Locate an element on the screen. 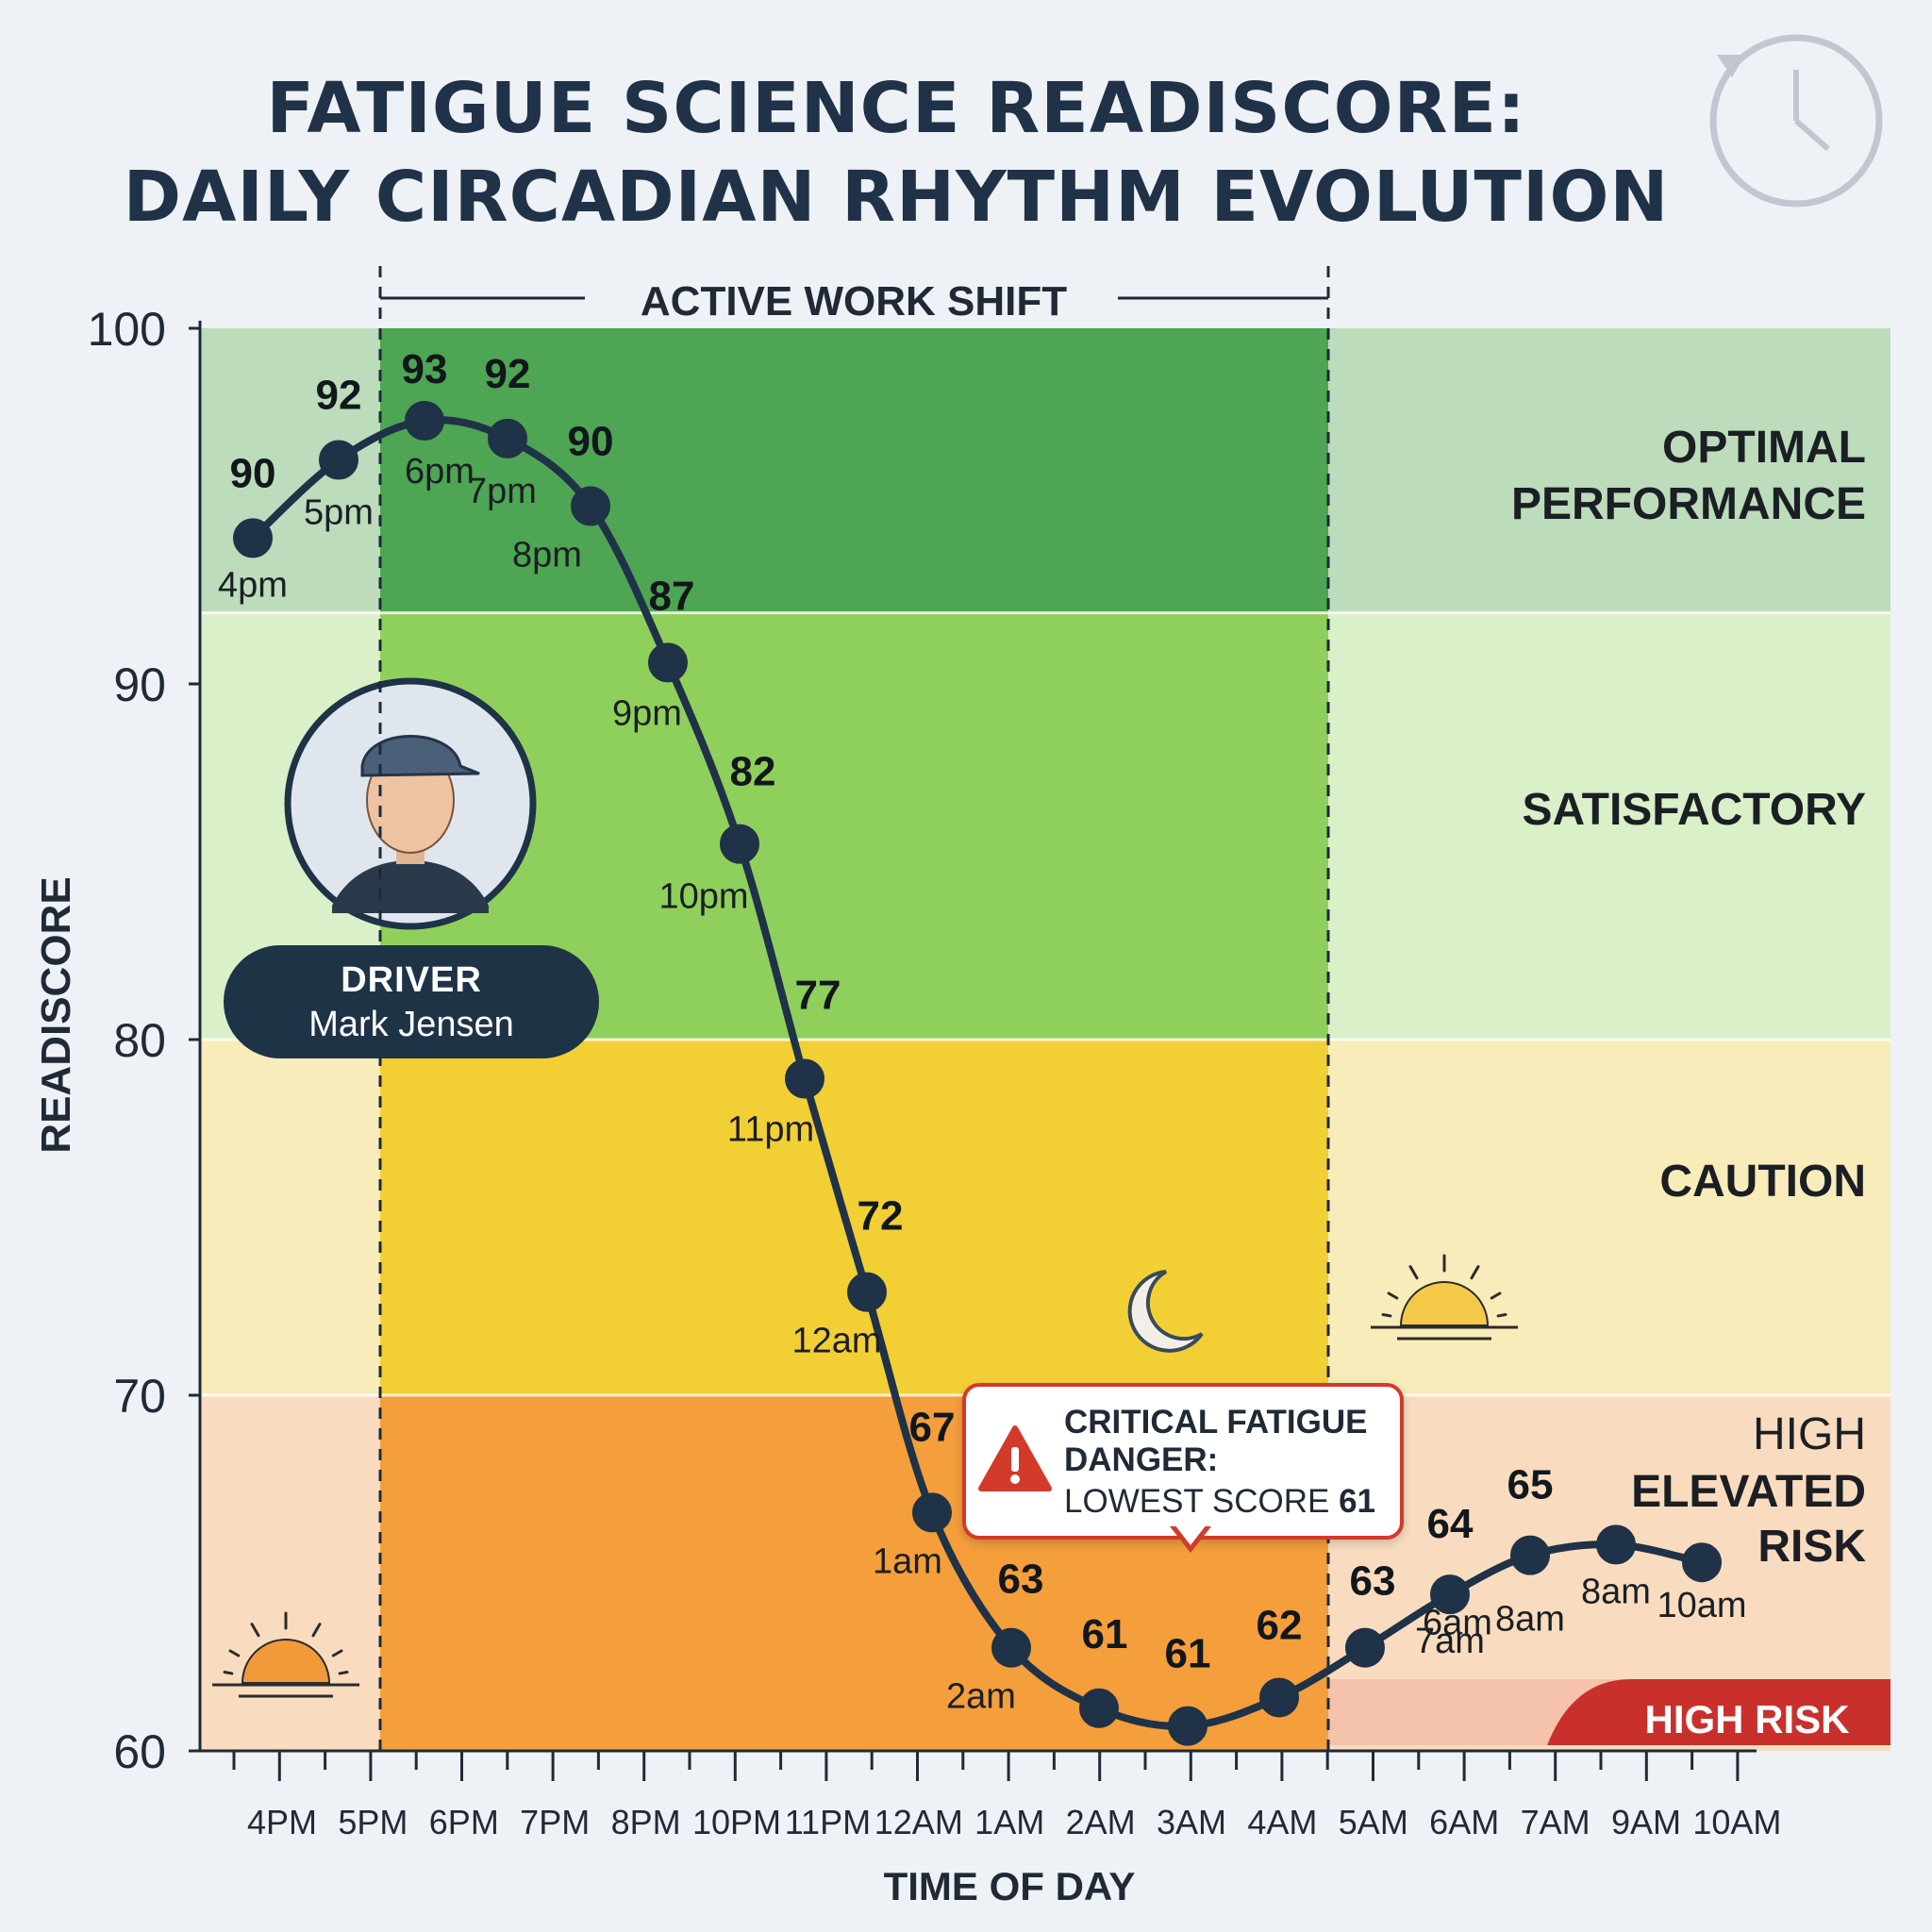 The image size is (1932, 1932). data-time-label-7: 11pm is located at coordinates (770, 1129).